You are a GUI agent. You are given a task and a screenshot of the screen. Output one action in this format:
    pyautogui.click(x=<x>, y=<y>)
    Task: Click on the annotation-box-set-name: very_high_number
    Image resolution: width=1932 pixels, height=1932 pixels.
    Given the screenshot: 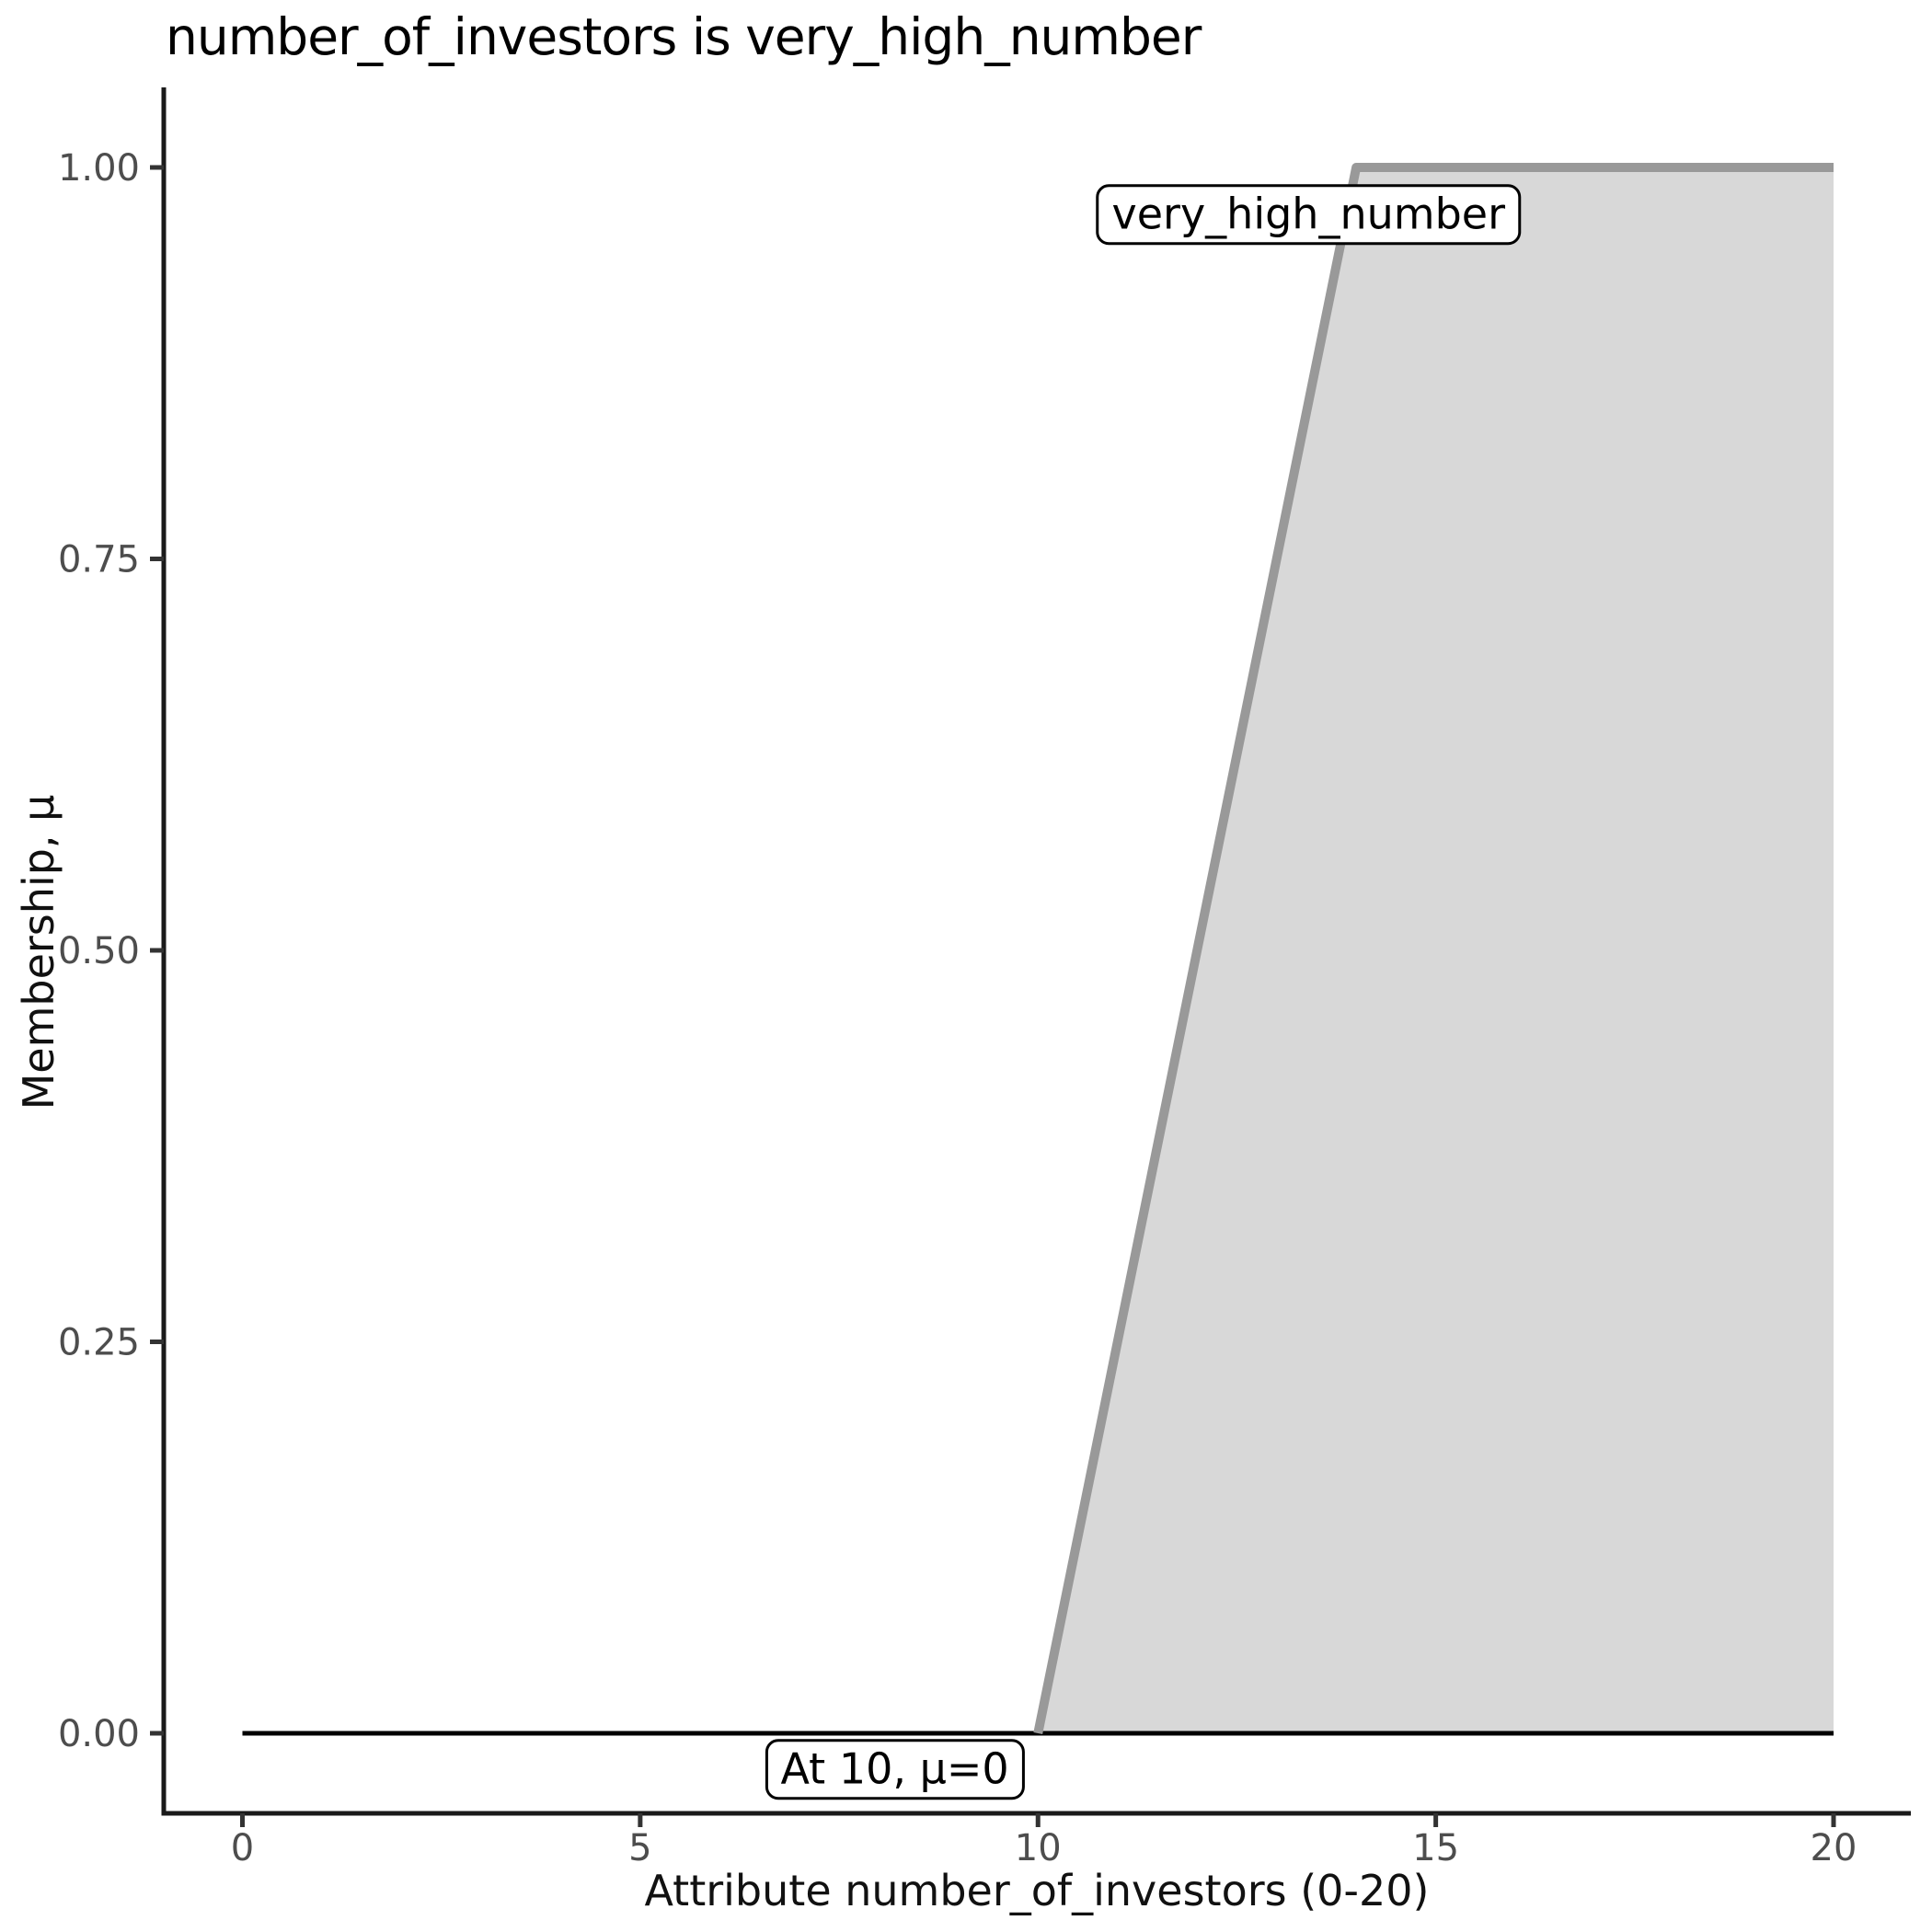 What is the action you would take?
    pyautogui.click(x=1308, y=214)
    